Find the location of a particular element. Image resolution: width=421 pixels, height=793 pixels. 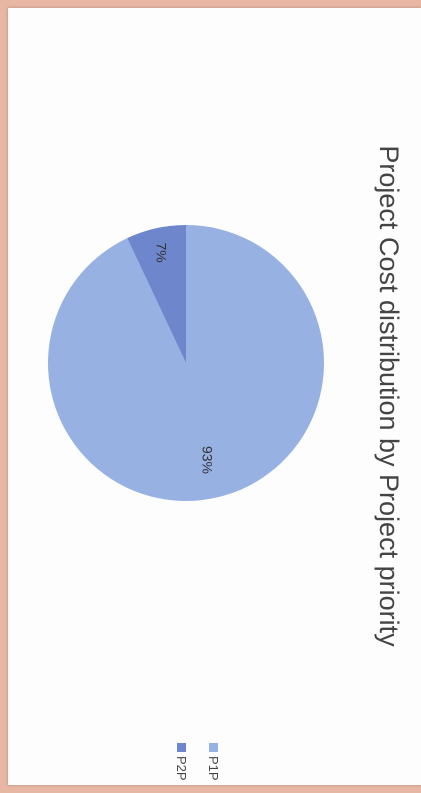

slice-label-p2p: 7% is located at coordinates (161, 252).